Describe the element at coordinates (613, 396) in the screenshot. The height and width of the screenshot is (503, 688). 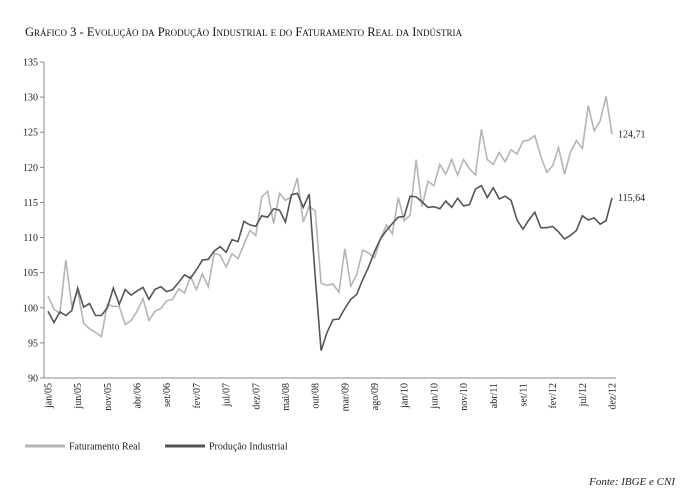
I see `x-tick-label: dez/12` at that location.